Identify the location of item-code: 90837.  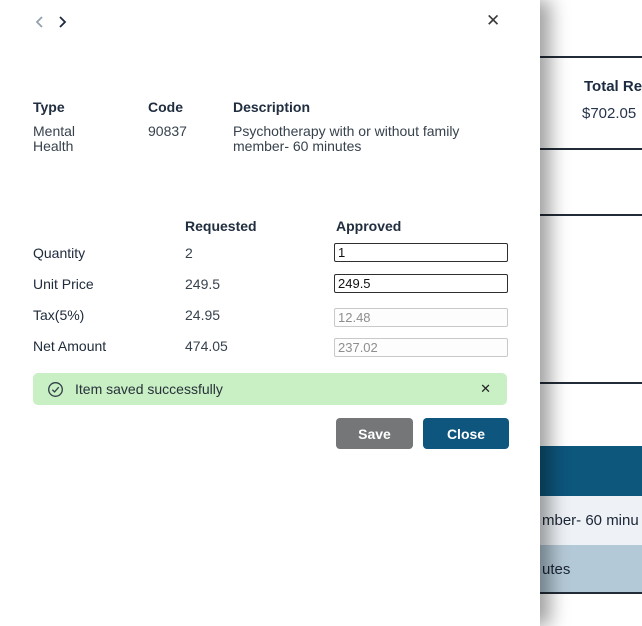
(167, 131).